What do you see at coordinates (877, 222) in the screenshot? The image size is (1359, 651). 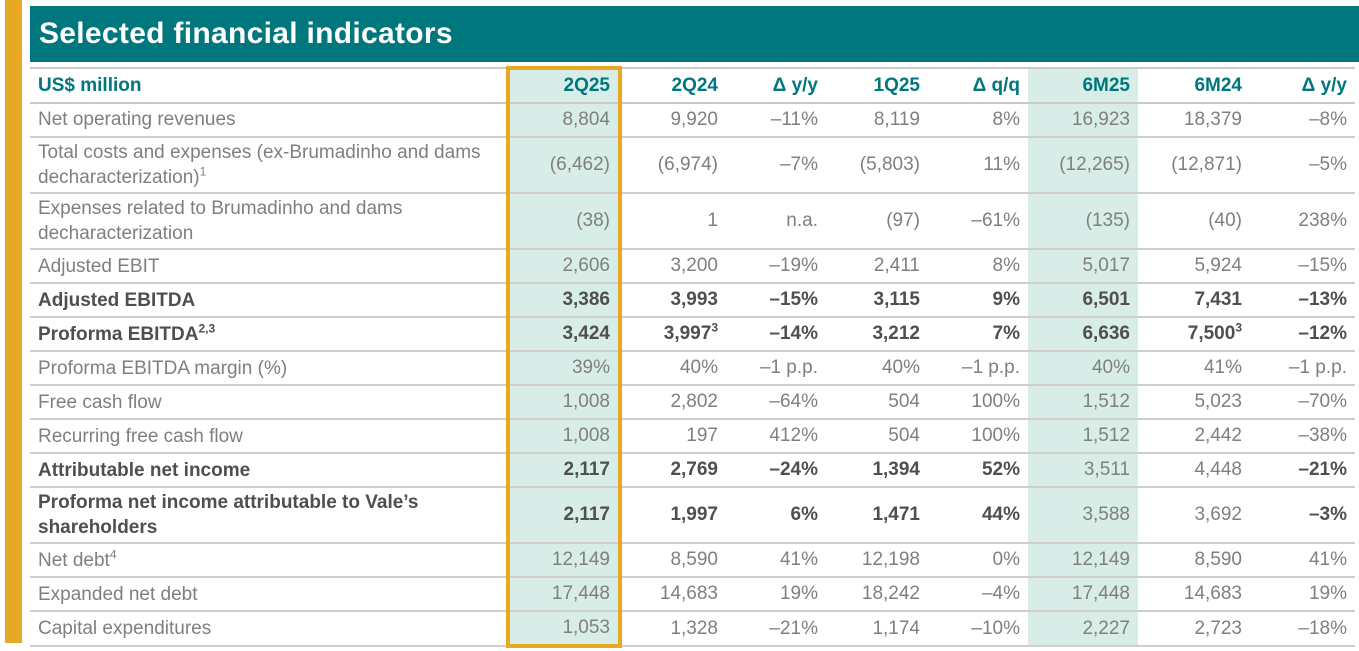 I see `cell-value: (97)` at bounding box center [877, 222].